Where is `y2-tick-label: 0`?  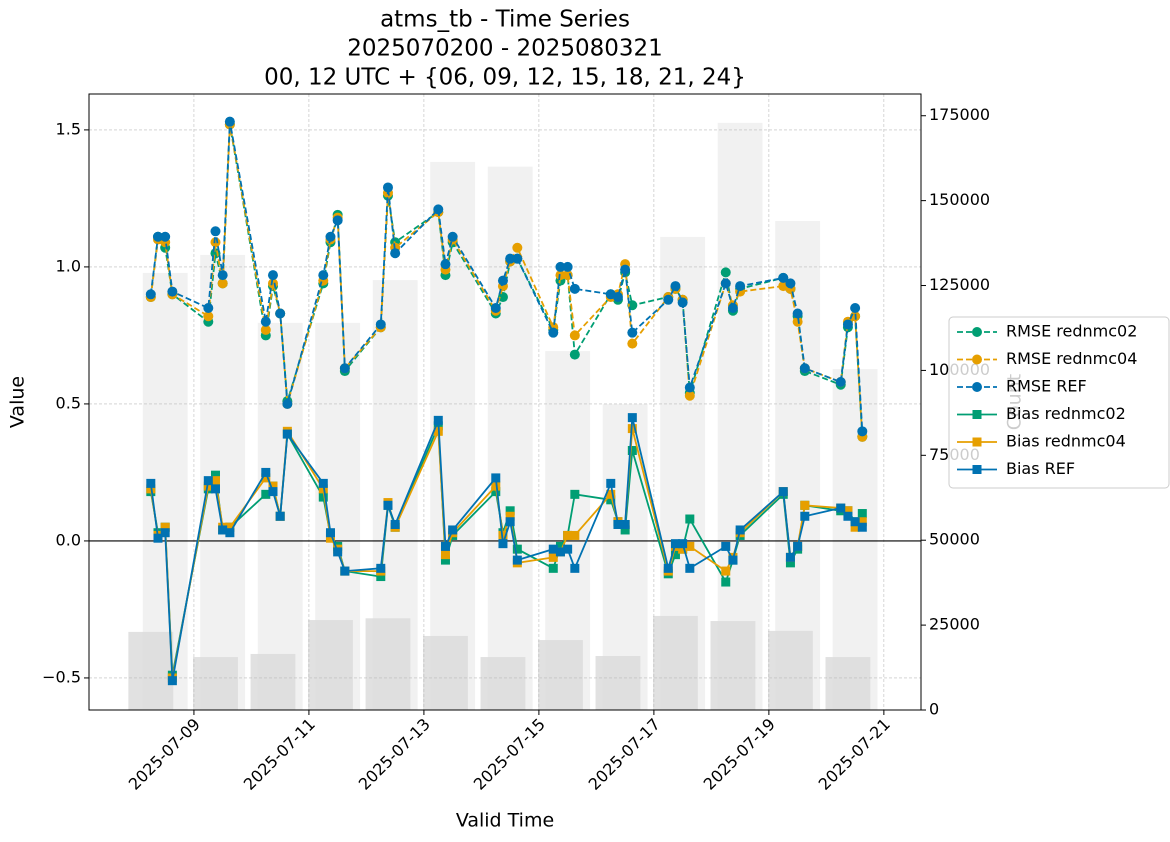 y2-tick-label: 0 is located at coordinates (934, 709).